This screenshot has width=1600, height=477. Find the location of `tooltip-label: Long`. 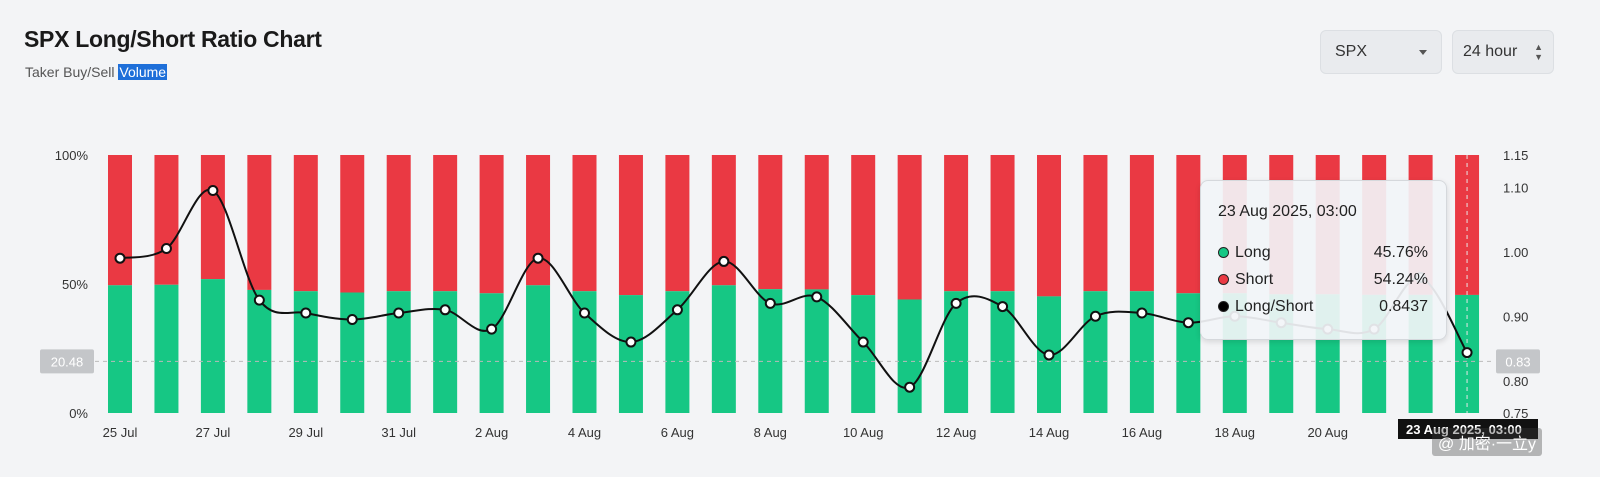

tooltip-label: Long is located at coordinates (1253, 252).